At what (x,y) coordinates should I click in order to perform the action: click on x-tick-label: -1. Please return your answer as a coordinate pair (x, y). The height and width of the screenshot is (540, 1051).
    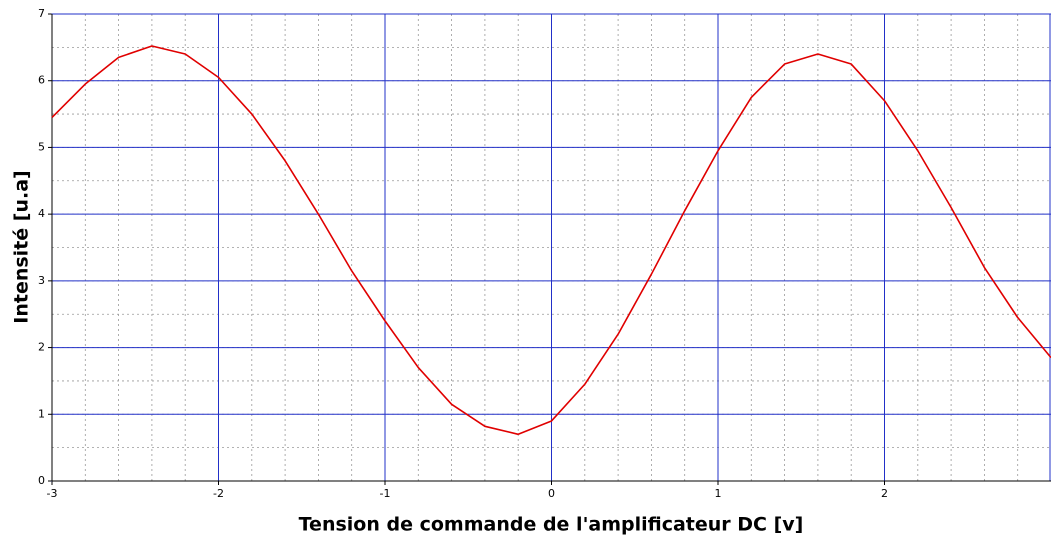
    Looking at the image, I should click on (385, 493).